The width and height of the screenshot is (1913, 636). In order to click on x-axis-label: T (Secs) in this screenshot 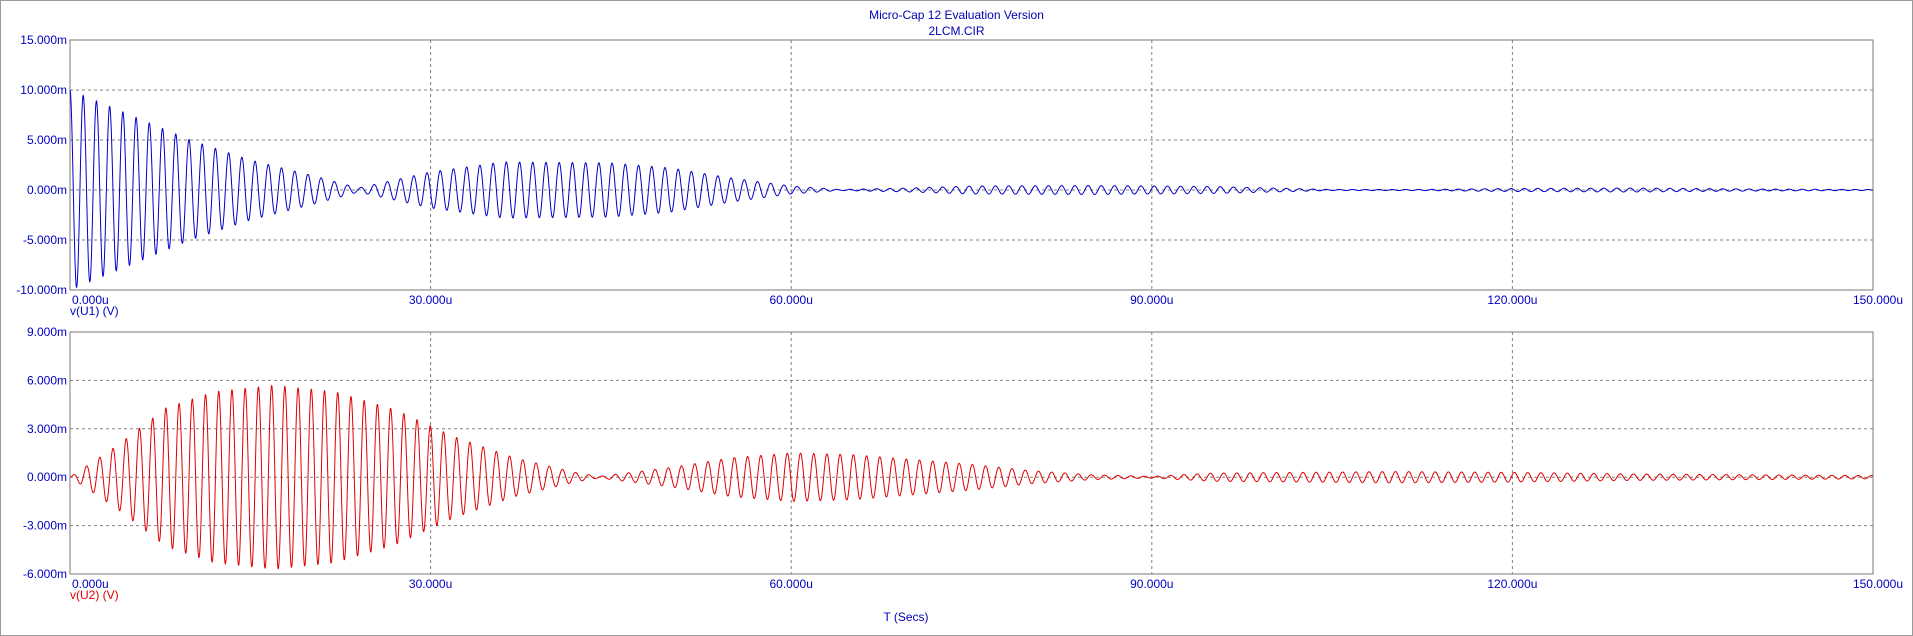, I will do `click(905, 617)`.